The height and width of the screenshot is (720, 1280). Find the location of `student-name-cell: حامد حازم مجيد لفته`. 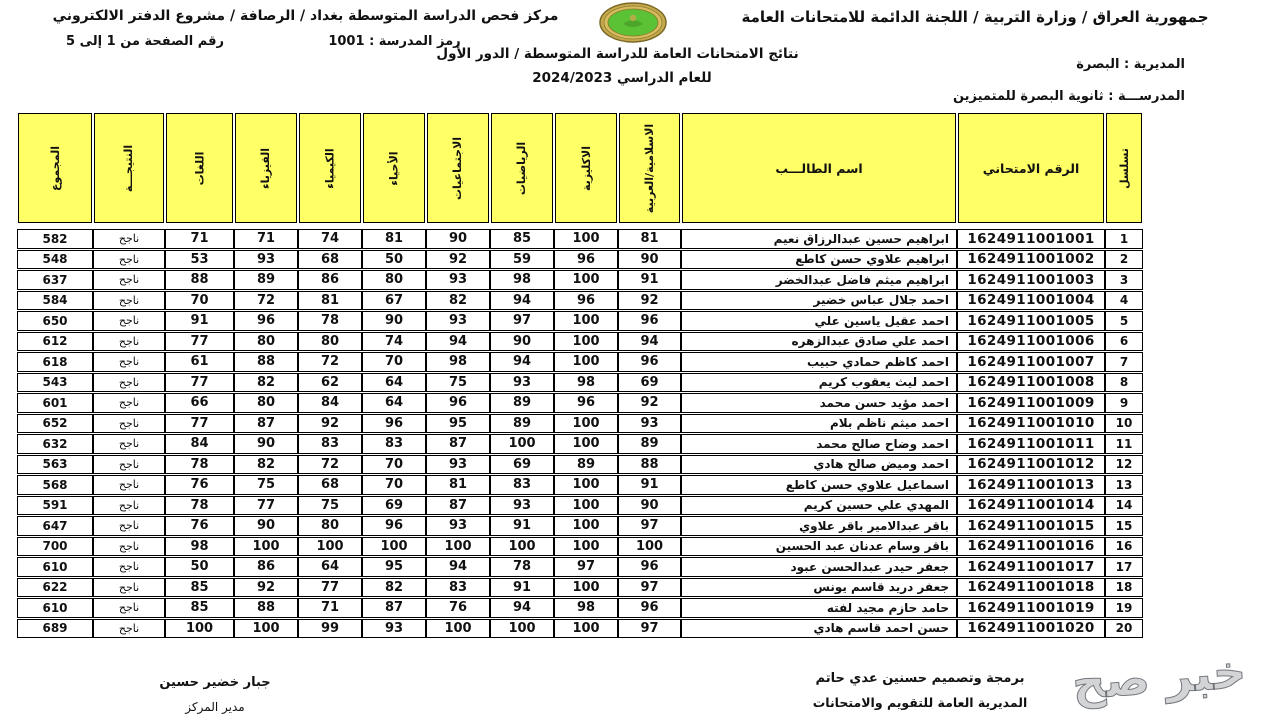

student-name-cell: حامد حازم مجيد لفته is located at coordinates (819, 608).